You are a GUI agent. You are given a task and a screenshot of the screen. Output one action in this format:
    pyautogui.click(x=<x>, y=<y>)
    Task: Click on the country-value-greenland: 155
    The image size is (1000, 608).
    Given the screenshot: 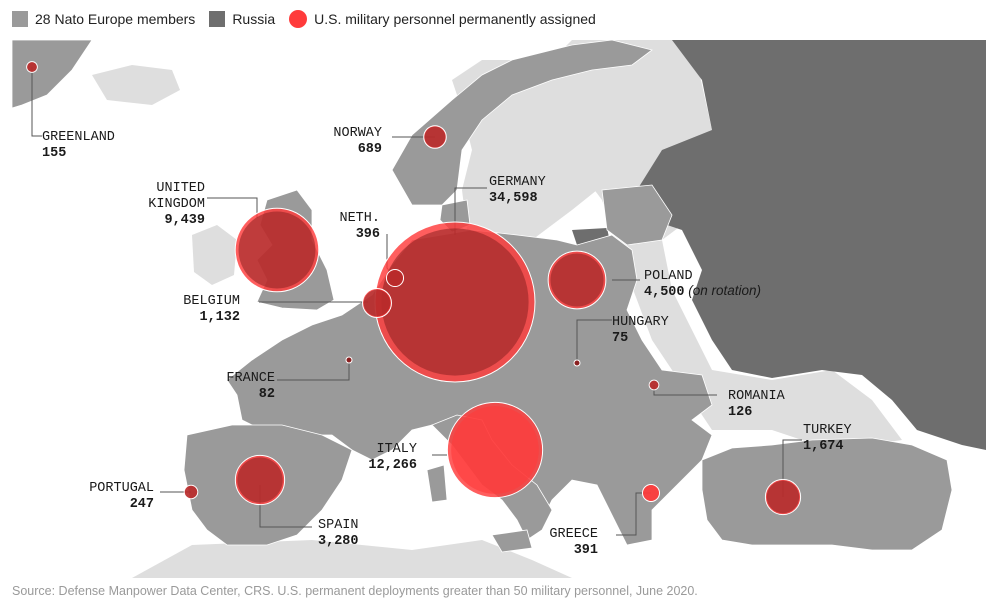 What is the action you would take?
    pyautogui.click(x=54, y=153)
    